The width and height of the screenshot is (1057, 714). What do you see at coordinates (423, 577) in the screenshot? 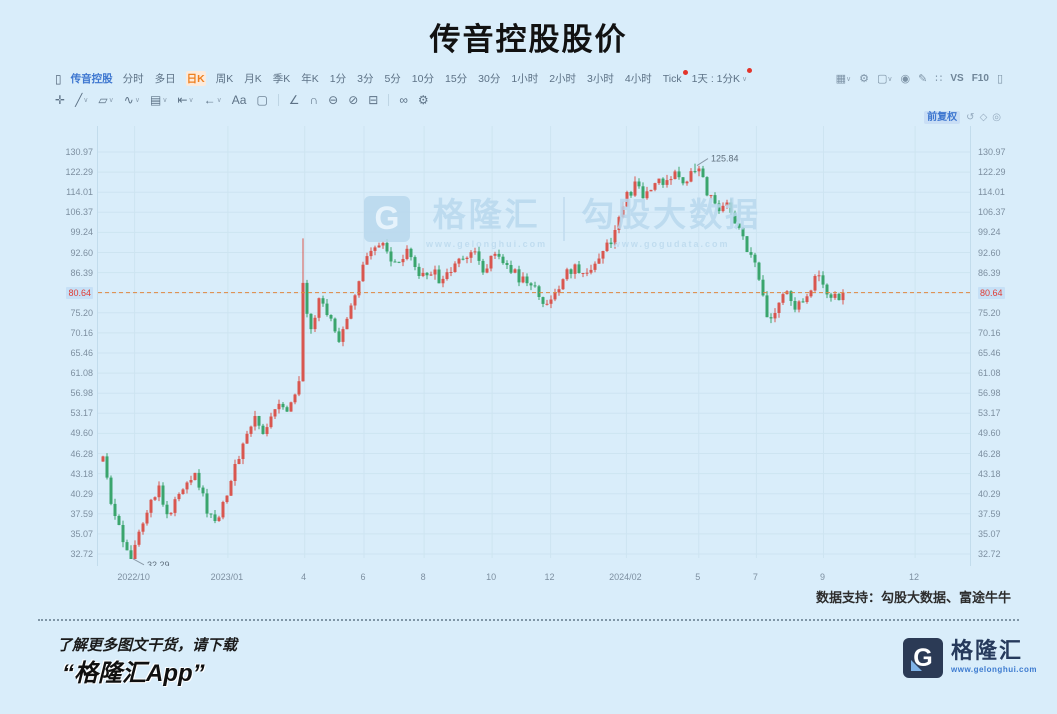
I see `date-tick-label: 8` at bounding box center [423, 577].